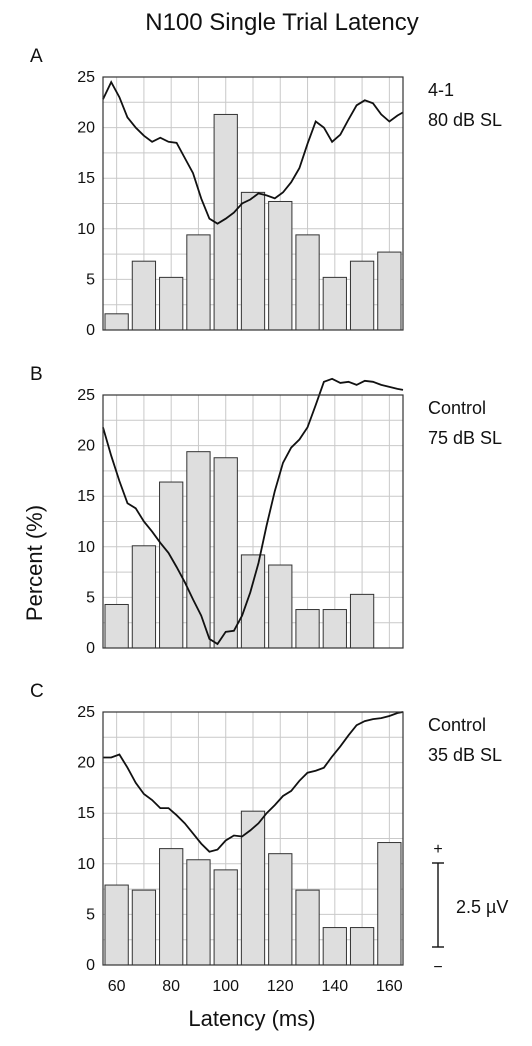 This screenshot has height=1046, width=532. Describe the element at coordinates (36, 374) in the screenshot. I see `panel-b-letter: B` at that location.